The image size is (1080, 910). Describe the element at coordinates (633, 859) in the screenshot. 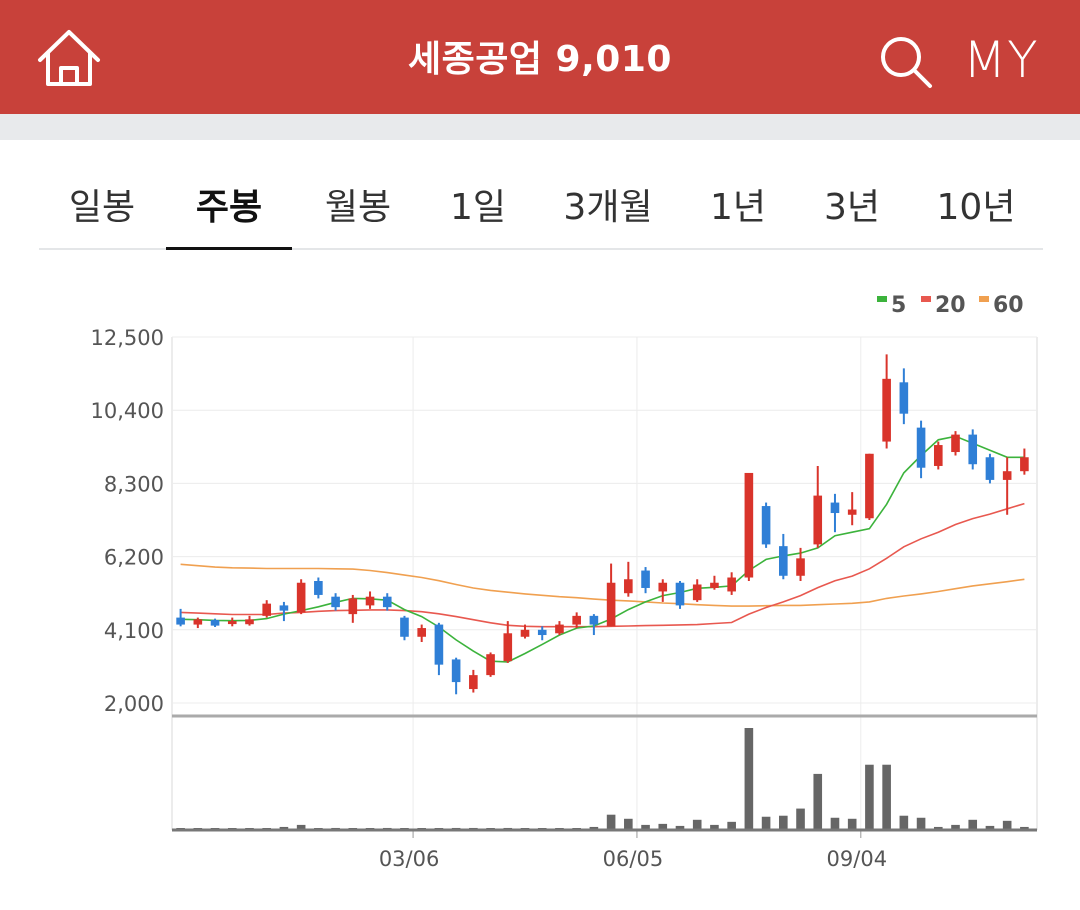

I see `x-tick-label: 06/05` at that location.